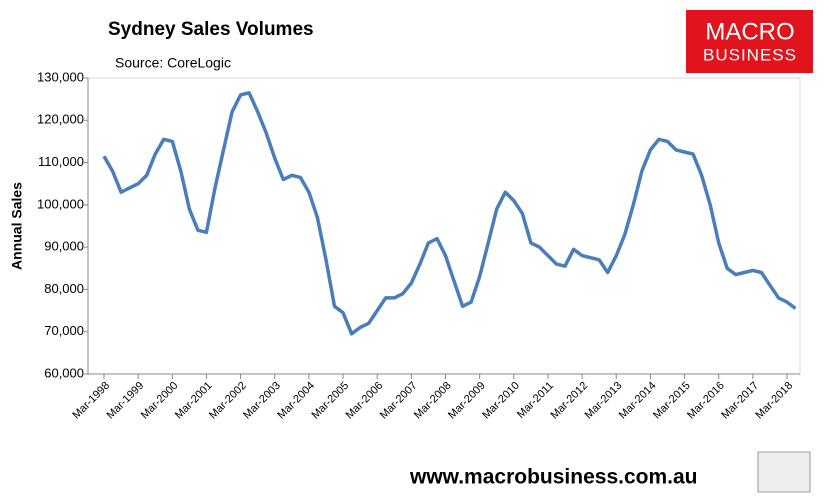 This screenshot has width=829, height=502. What do you see at coordinates (501, 401) in the screenshot?
I see `x-tick-label: Mar-2010` at bounding box center [501, 401].